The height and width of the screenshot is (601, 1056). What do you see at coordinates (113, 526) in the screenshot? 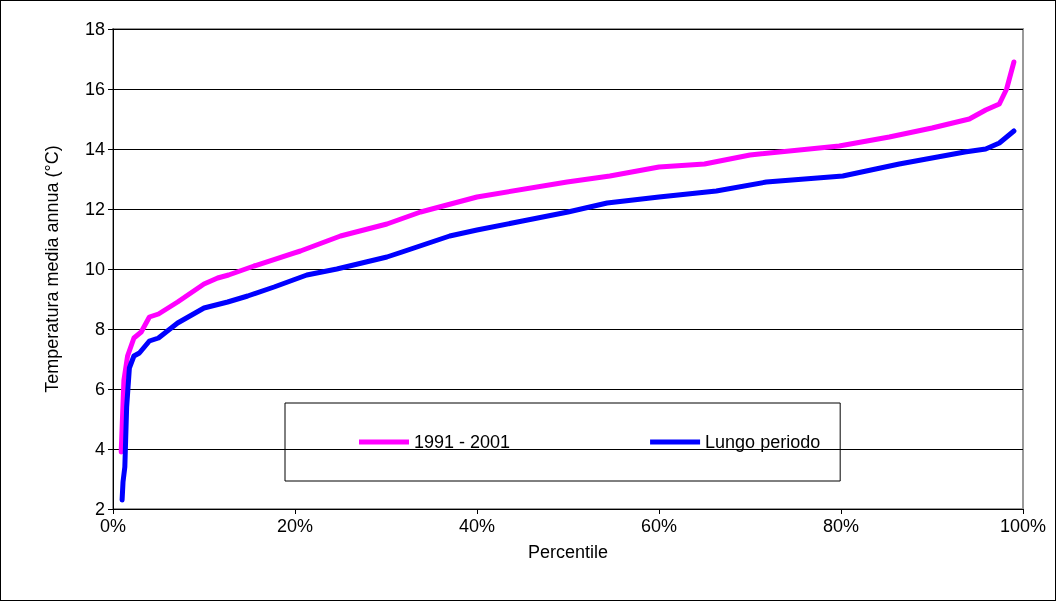
I see `x-tick-label: 0%` at bounding box center [113, 526].